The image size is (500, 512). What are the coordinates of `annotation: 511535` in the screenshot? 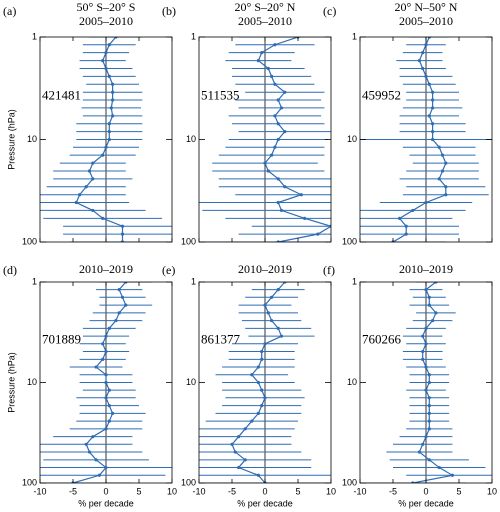 It's located at (220, 94).